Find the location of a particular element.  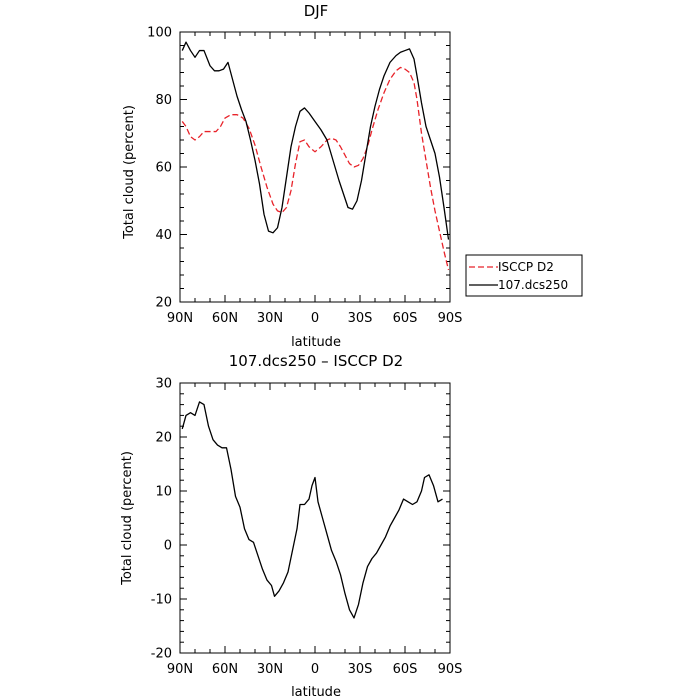

difference-xtick-label: 30S is located at coordinates (360, 669).